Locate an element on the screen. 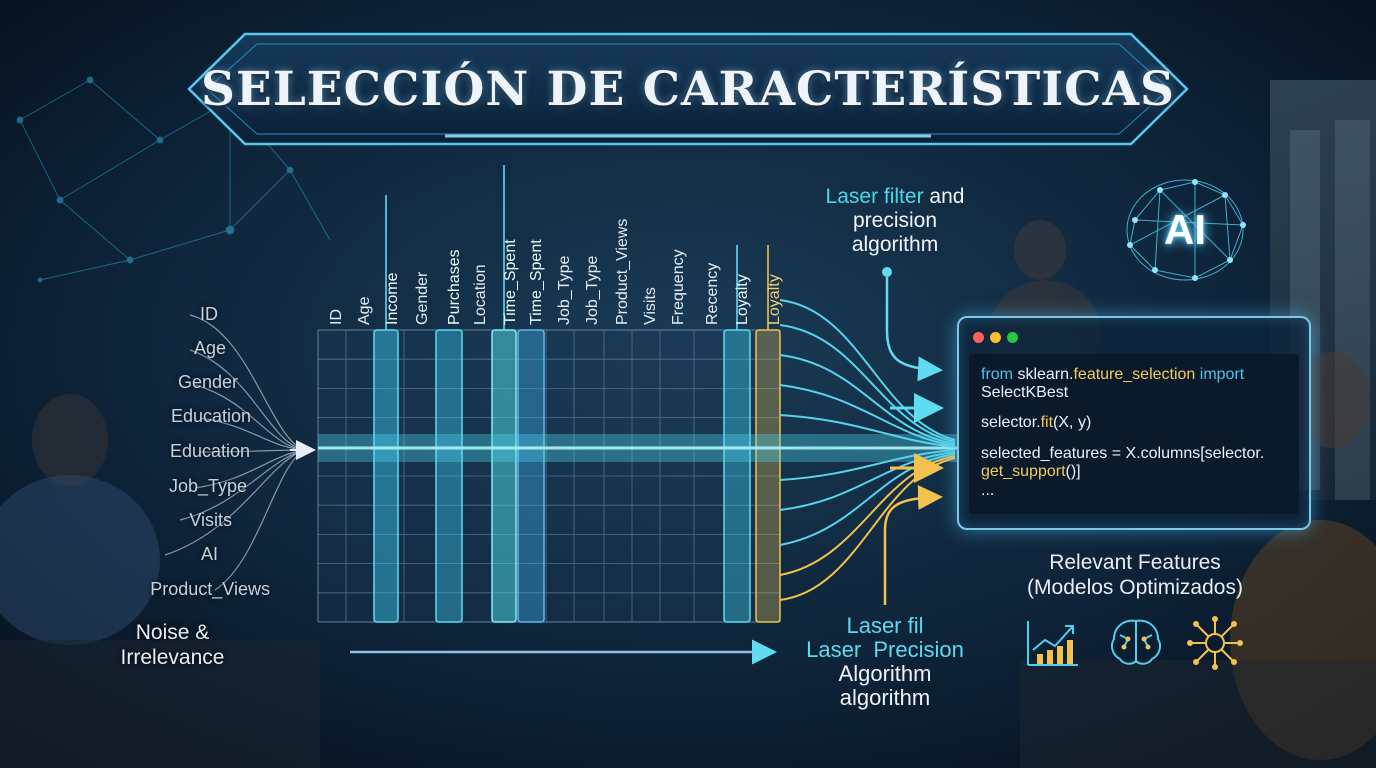 This screenshot has height=768, width=1376. input-feature: Visits is located at coordinates (210, 520).